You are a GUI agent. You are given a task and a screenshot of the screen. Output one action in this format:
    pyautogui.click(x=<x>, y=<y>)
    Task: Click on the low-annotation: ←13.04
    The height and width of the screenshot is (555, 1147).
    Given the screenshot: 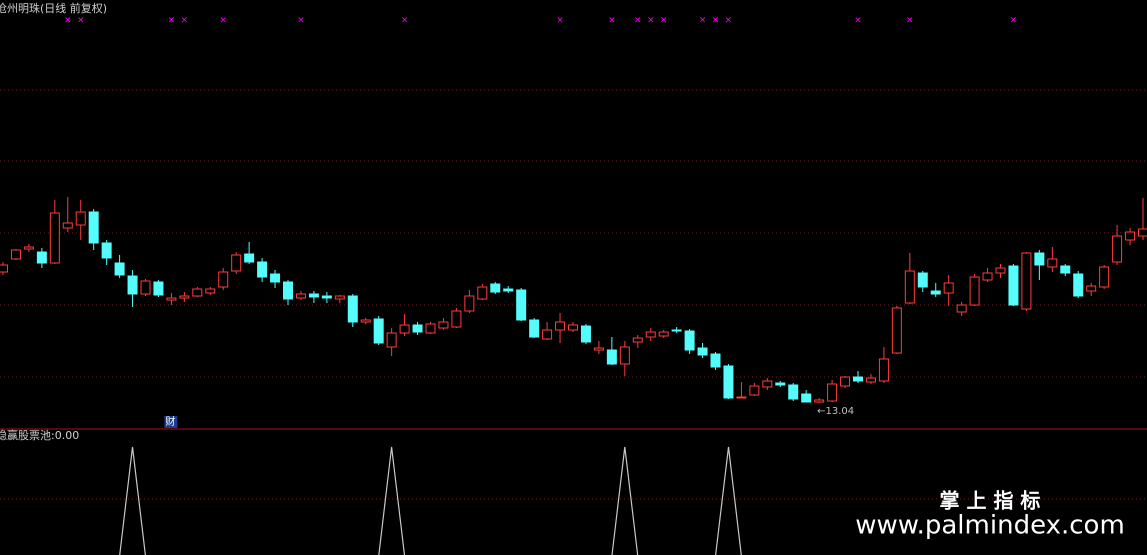 What is the action you would take?
    pyautogui.click(x=835, y=411)
    